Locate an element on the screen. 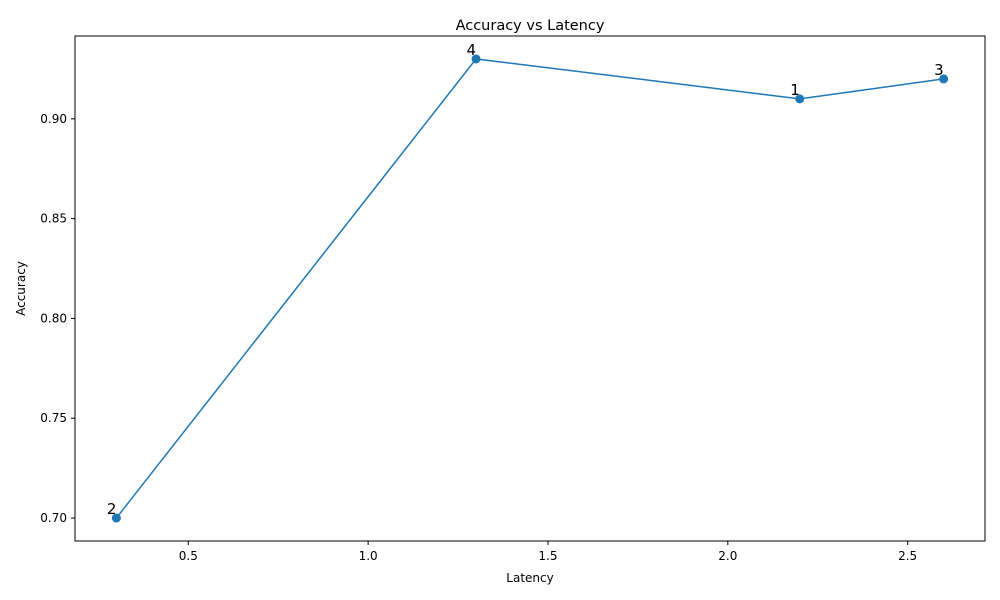 Image resolution: width=1000 pixels, height=600 pixels. y-tick-label: 0.90 is located at coordinates (53, 119).